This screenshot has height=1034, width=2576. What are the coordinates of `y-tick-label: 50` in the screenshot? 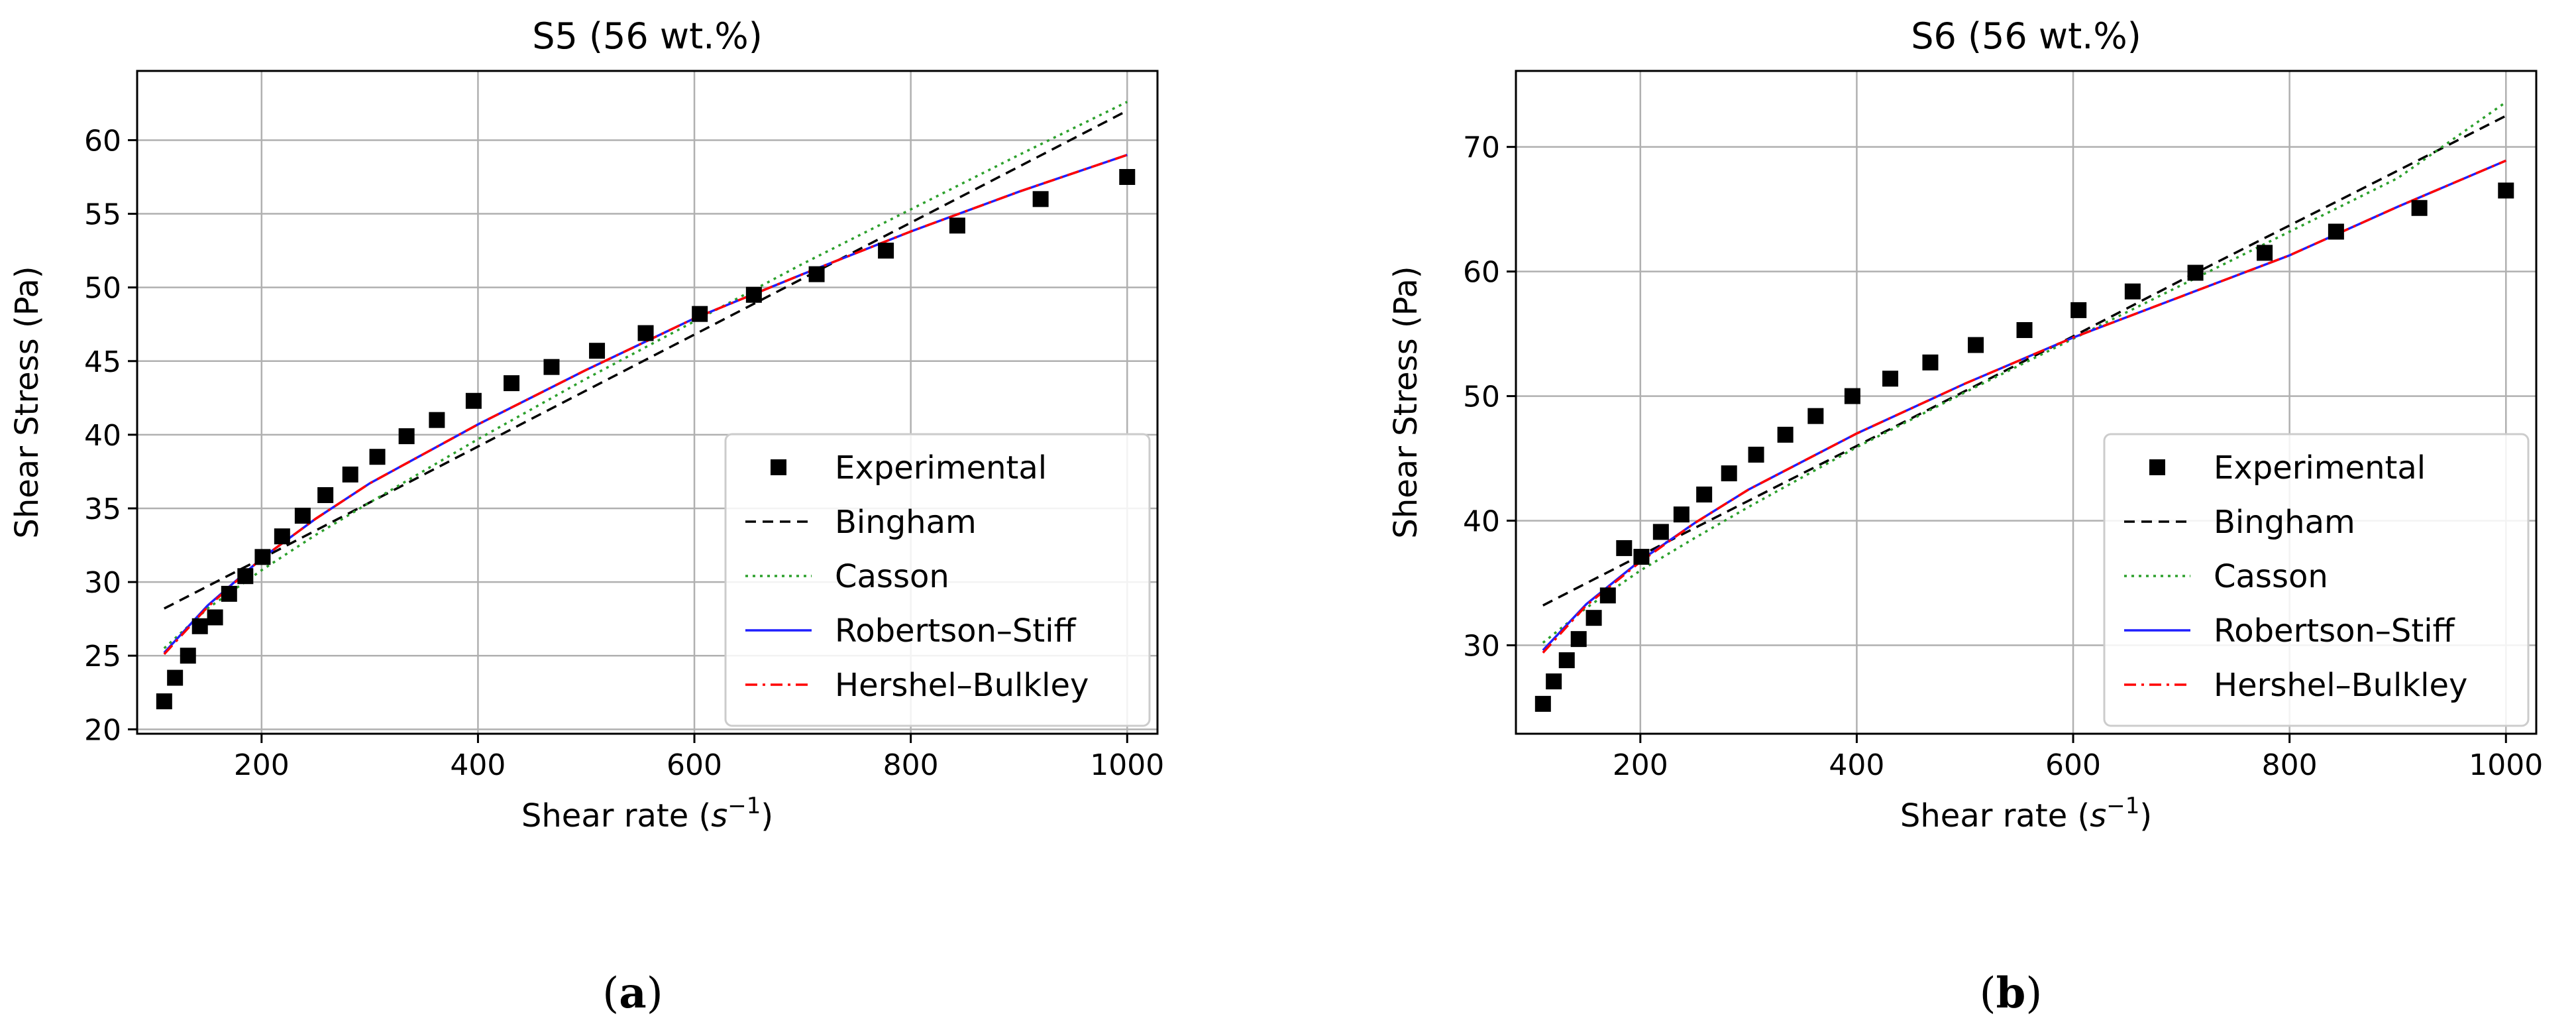 It's located at (102, 289).